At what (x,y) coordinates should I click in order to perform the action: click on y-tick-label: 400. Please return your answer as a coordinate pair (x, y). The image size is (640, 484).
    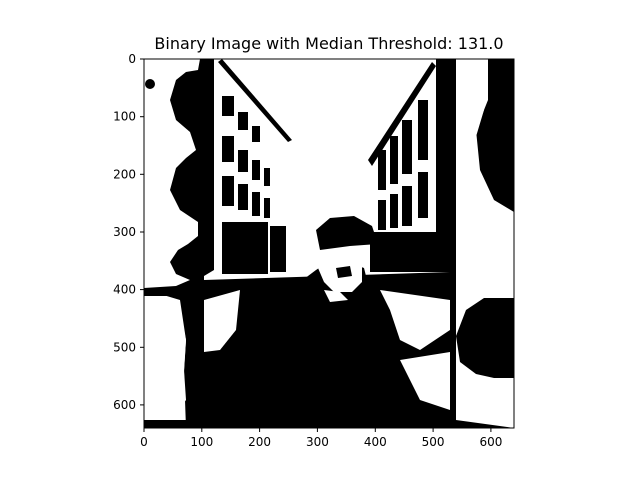
    Looking at the image, I should click on (124, 290).